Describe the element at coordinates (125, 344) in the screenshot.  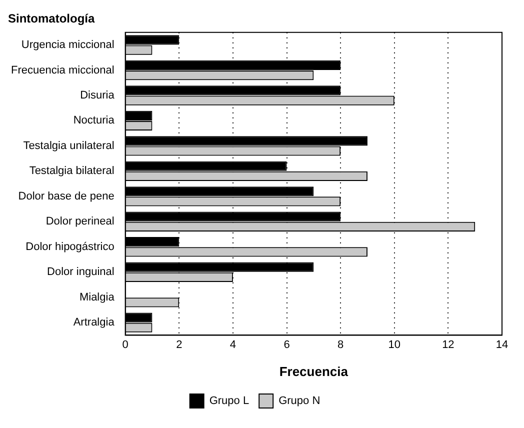
I see `x-tick-label: 0` at that location.